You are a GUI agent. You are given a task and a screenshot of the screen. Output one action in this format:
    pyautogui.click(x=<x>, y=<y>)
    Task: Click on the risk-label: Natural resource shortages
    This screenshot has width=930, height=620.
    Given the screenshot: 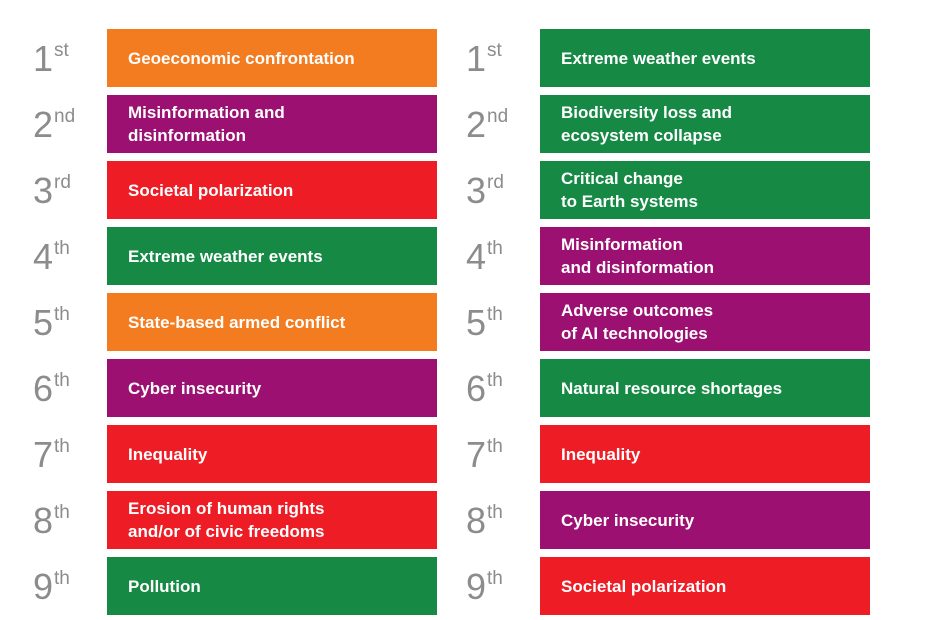 What is the action you would take?
    pyautogui.click(x=672, y=388)
    